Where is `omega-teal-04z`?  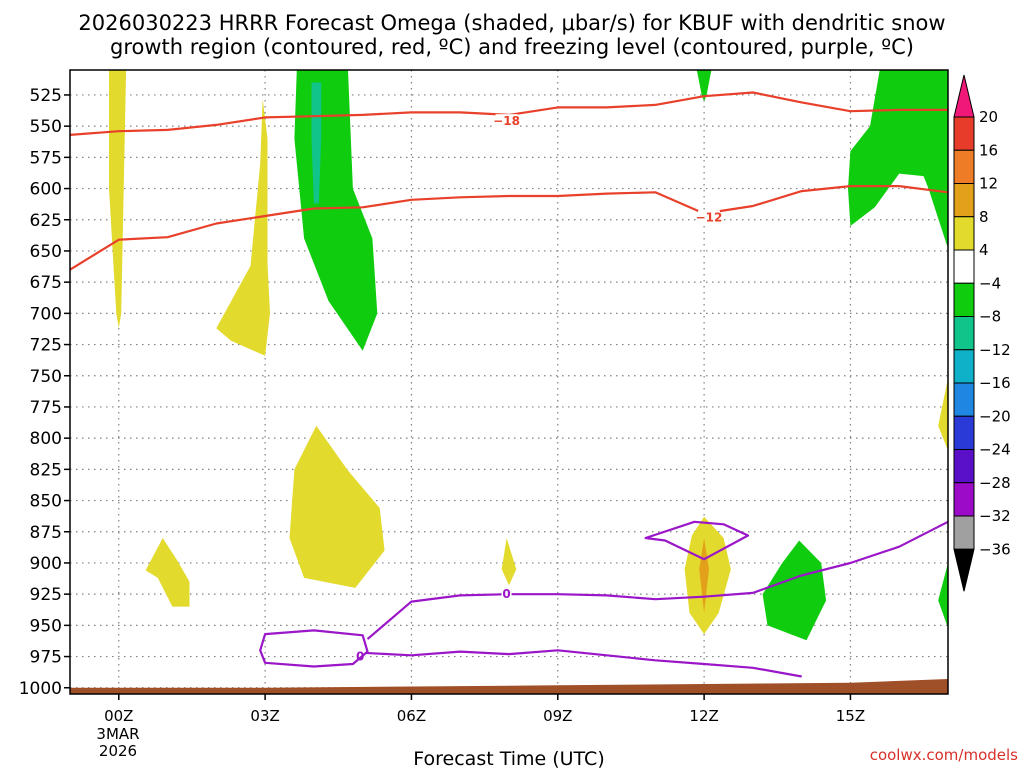
omega-teal-04z is located at coordinates (316, 143).